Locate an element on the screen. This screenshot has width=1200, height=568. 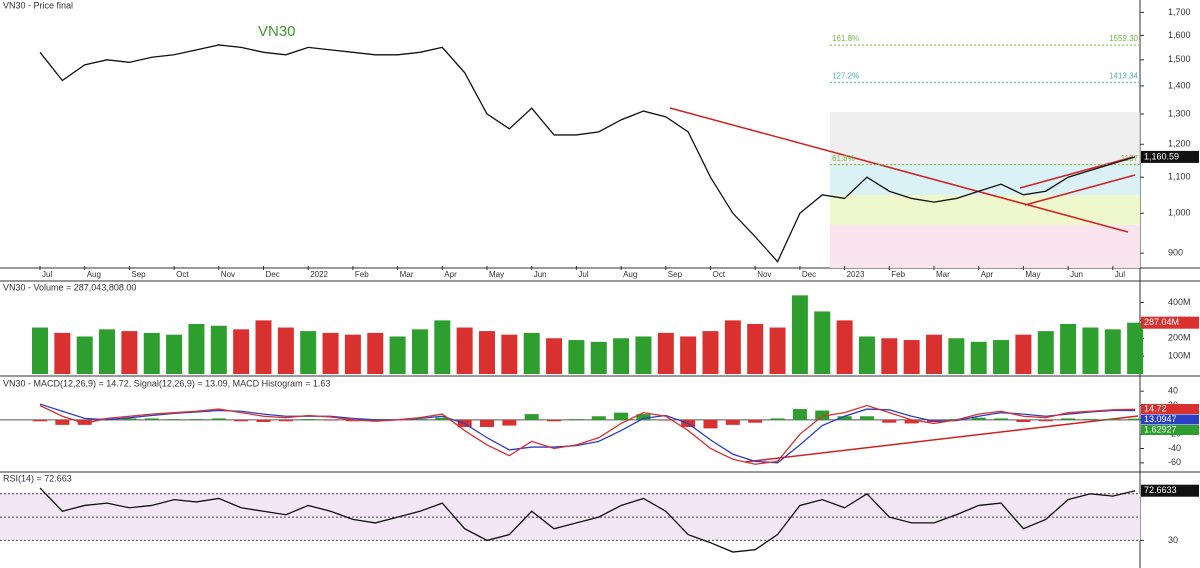
fib-label: 161.8% is located at coordinates (845, 38).